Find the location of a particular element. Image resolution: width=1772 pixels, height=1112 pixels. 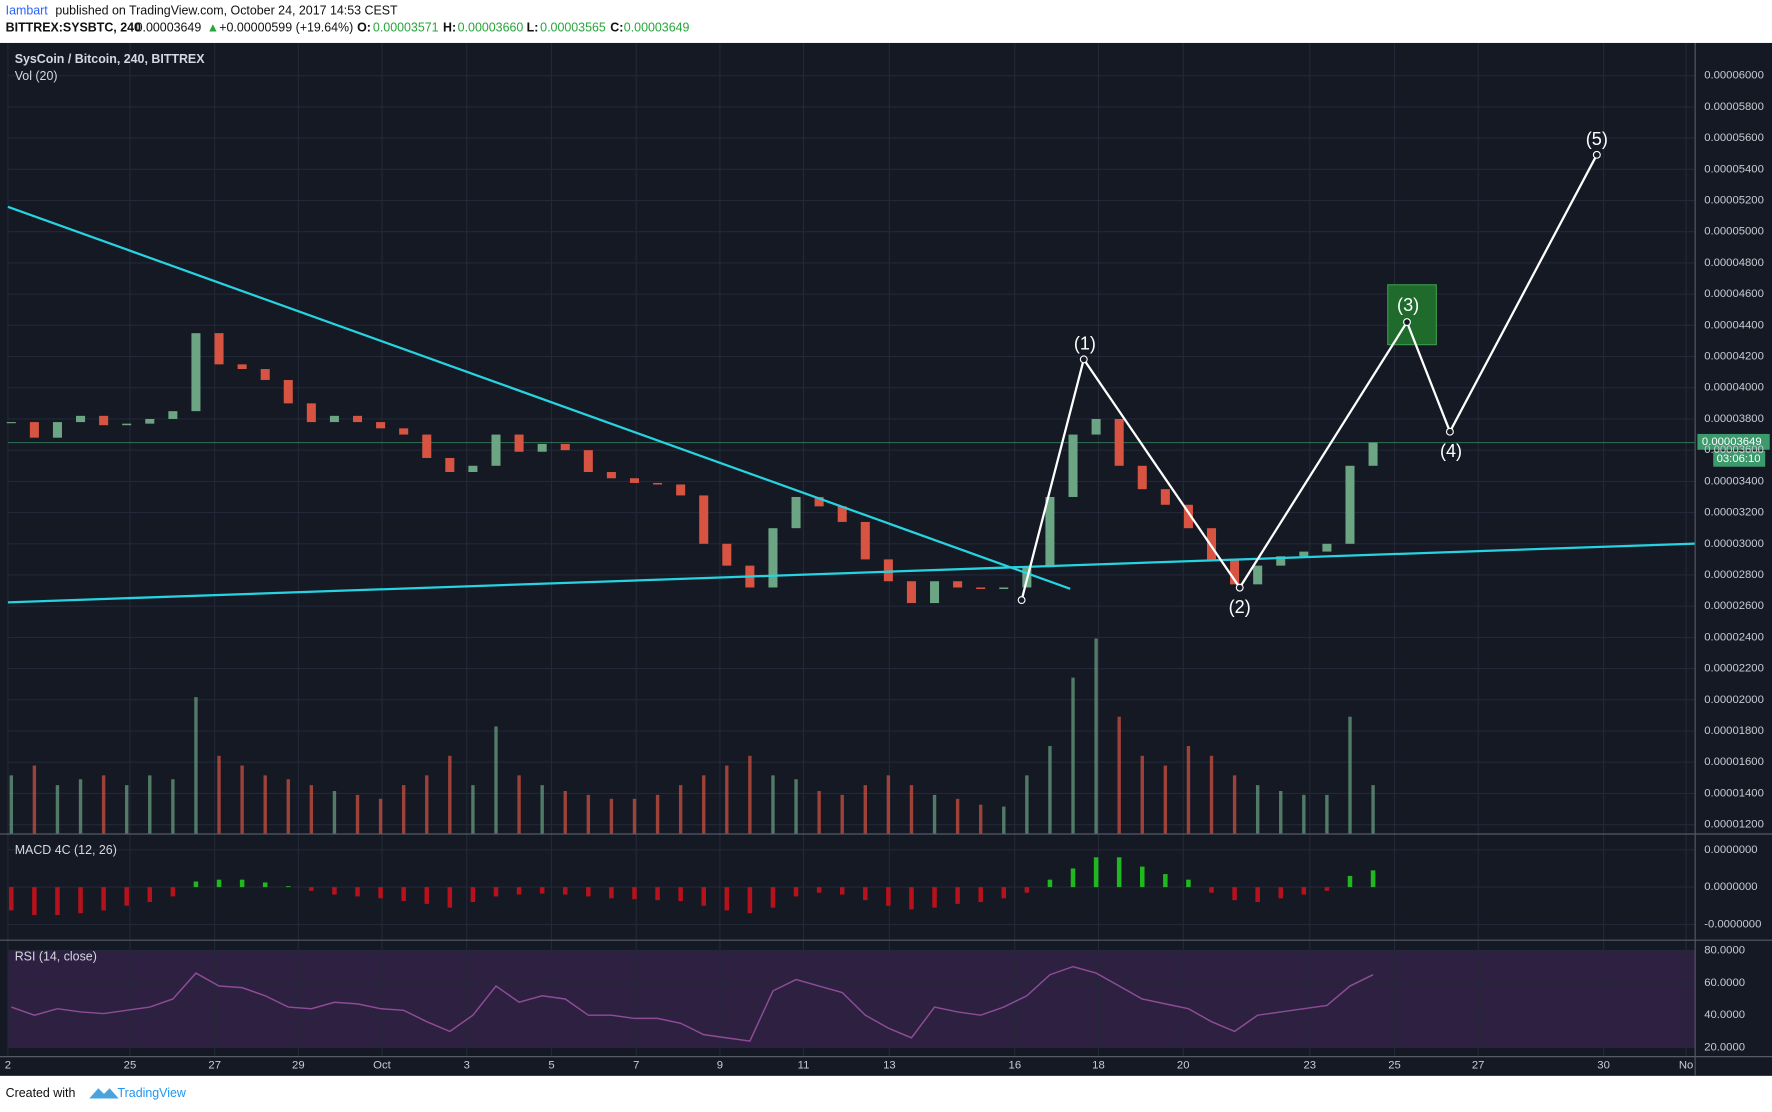

rsi-line is located at coordinates (692, 1003).